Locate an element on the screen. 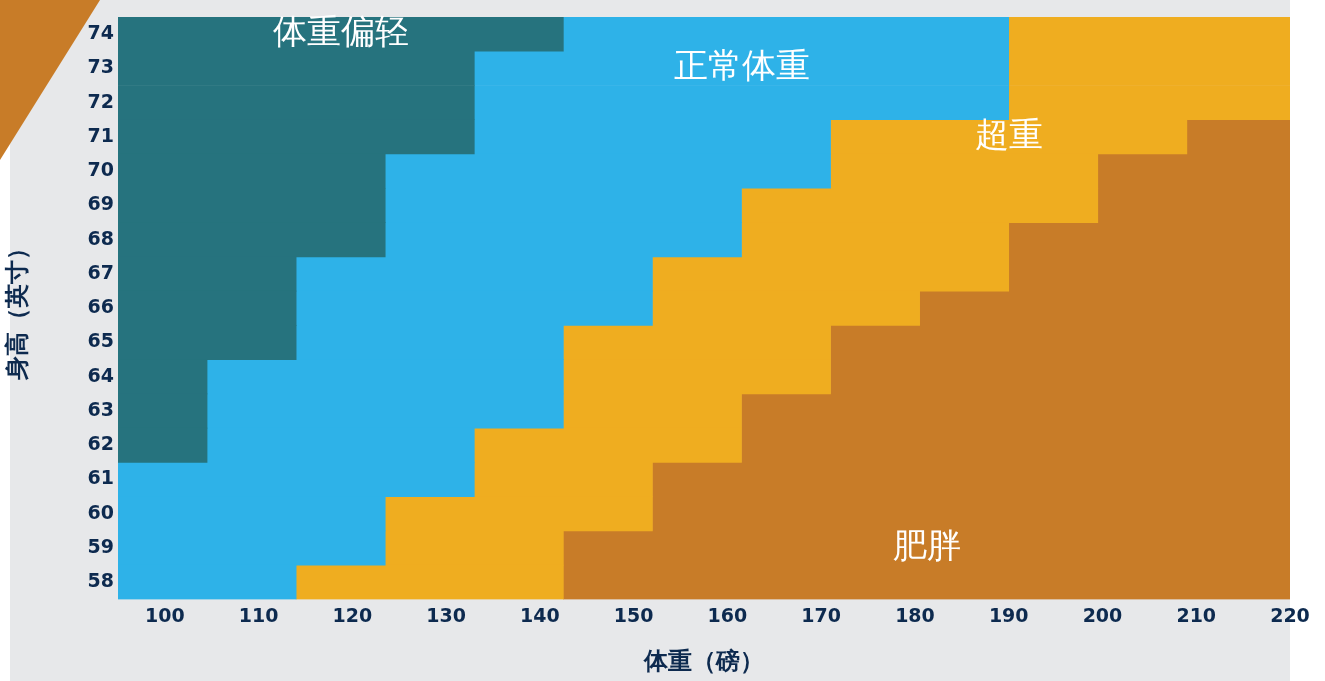 This screenshot has height=681, width=1325. series-label: 正常体重 is located at coordinates (741, 65).